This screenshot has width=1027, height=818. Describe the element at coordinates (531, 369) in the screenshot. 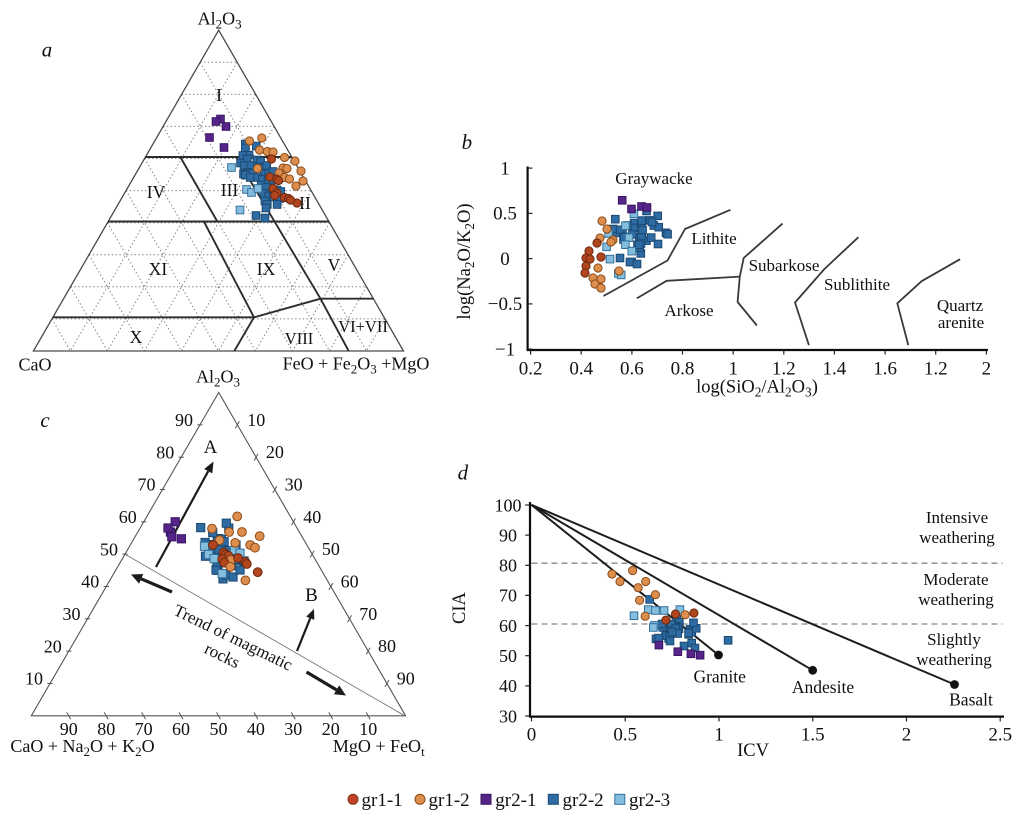

I see `svg-text: 0.2` at that location.